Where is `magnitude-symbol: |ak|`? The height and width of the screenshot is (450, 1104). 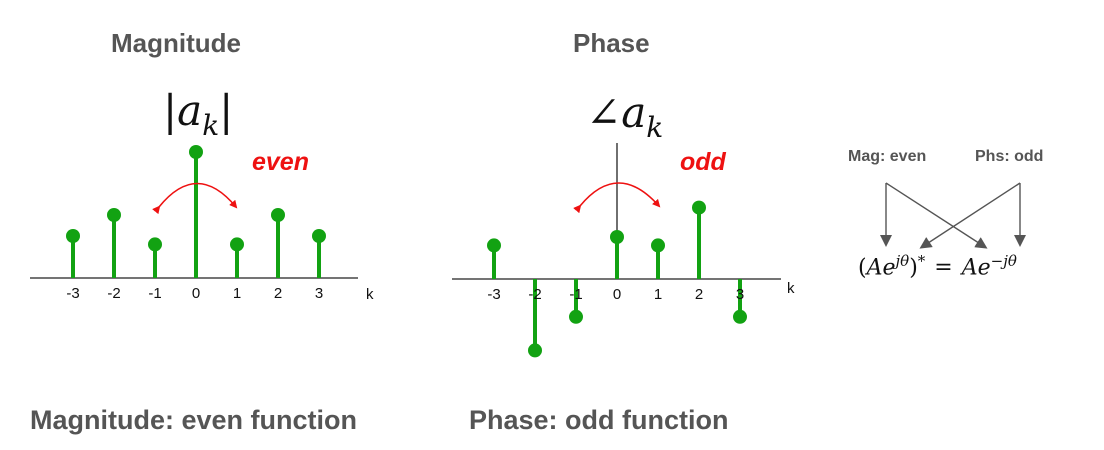 magnitude-symbol: |ak| is located at coordinates (198, 114).